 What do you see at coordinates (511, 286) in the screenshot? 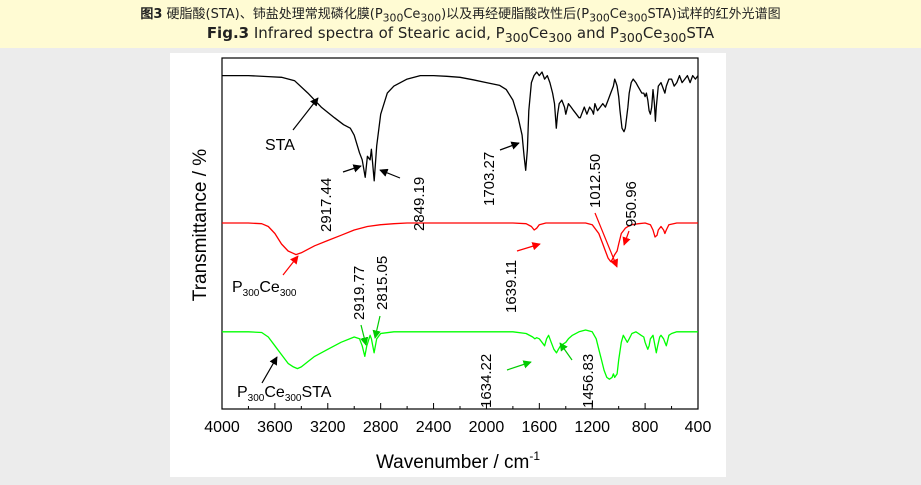
I see `peak-label-1639-11: 1639.11` at bounding box center [511, 286].